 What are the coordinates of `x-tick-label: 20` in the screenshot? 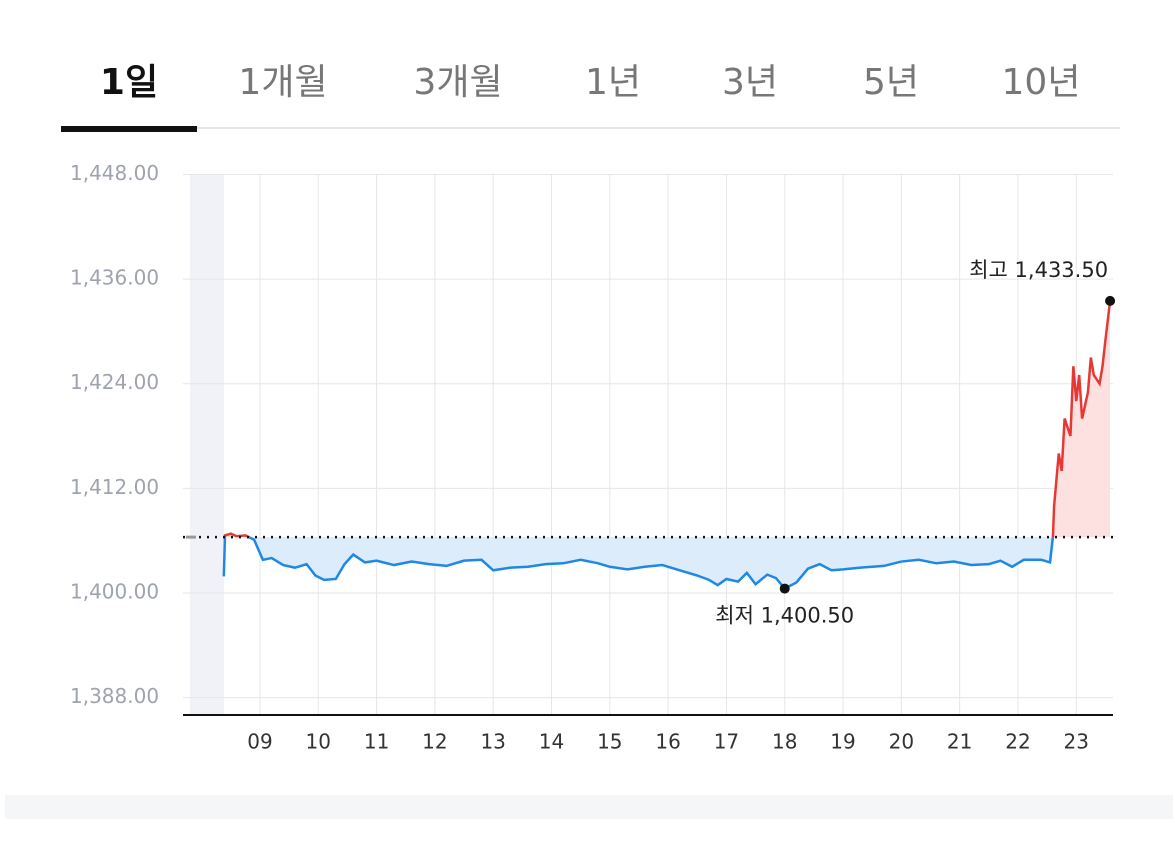 It's located at (901, 742).